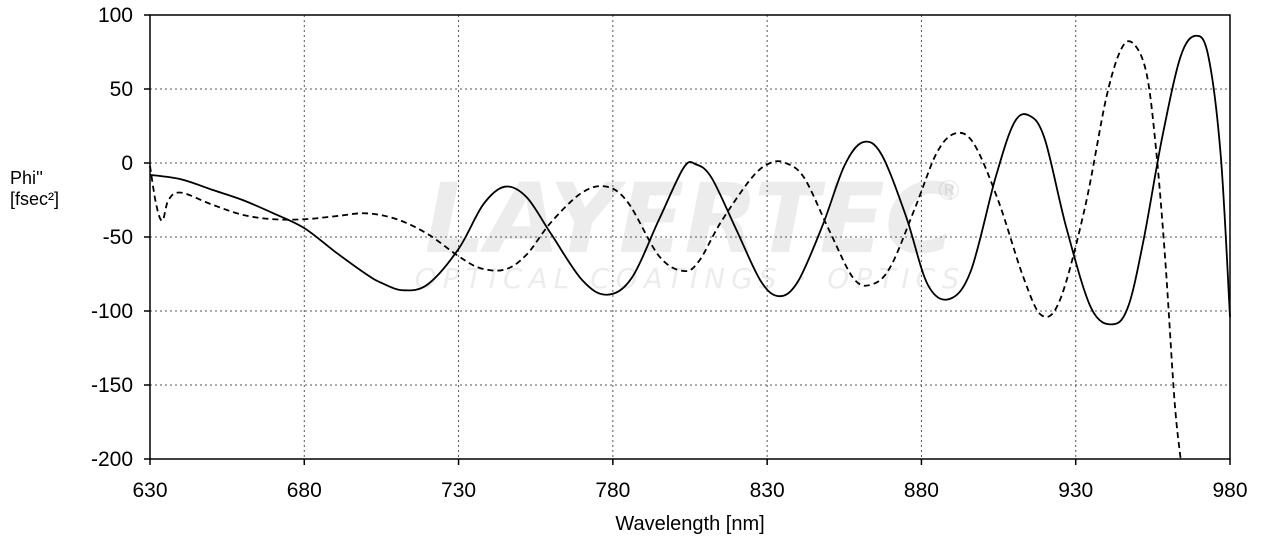  I want to click on x-tick-label: 830, so click(767, 490).